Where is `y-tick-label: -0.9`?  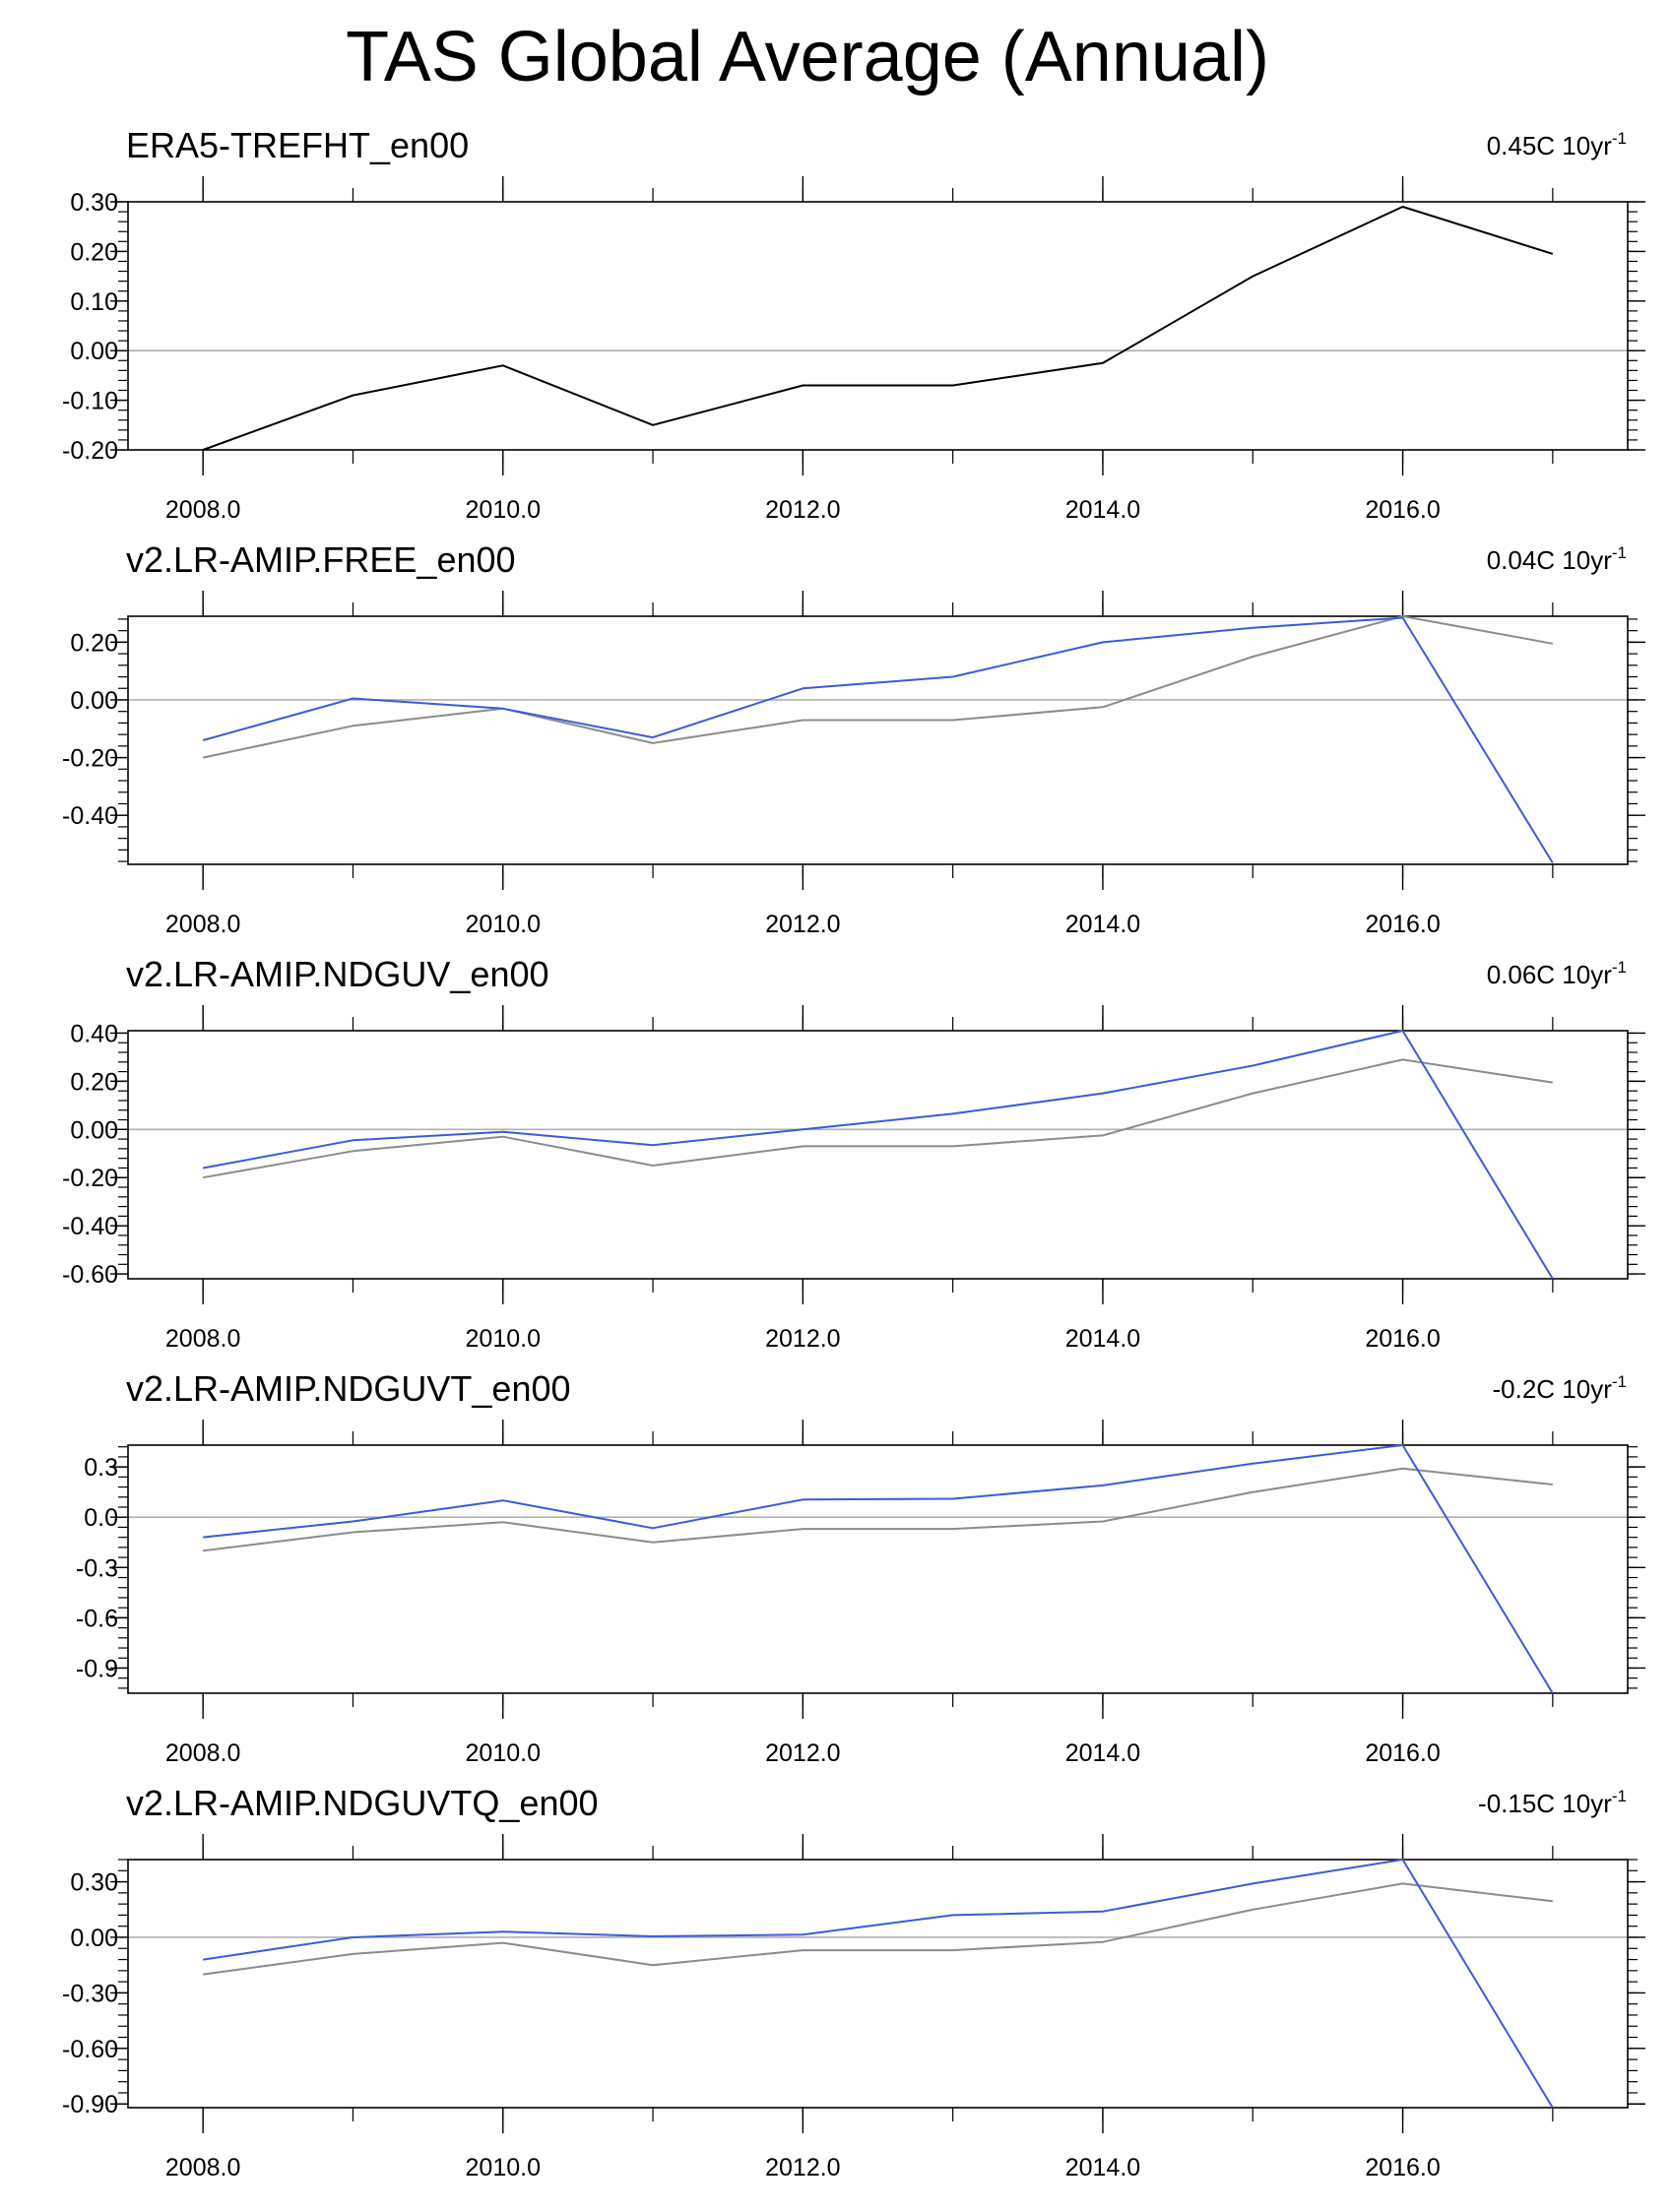
y-tick-label: -0.9 is located at coordinates (97, 1669).